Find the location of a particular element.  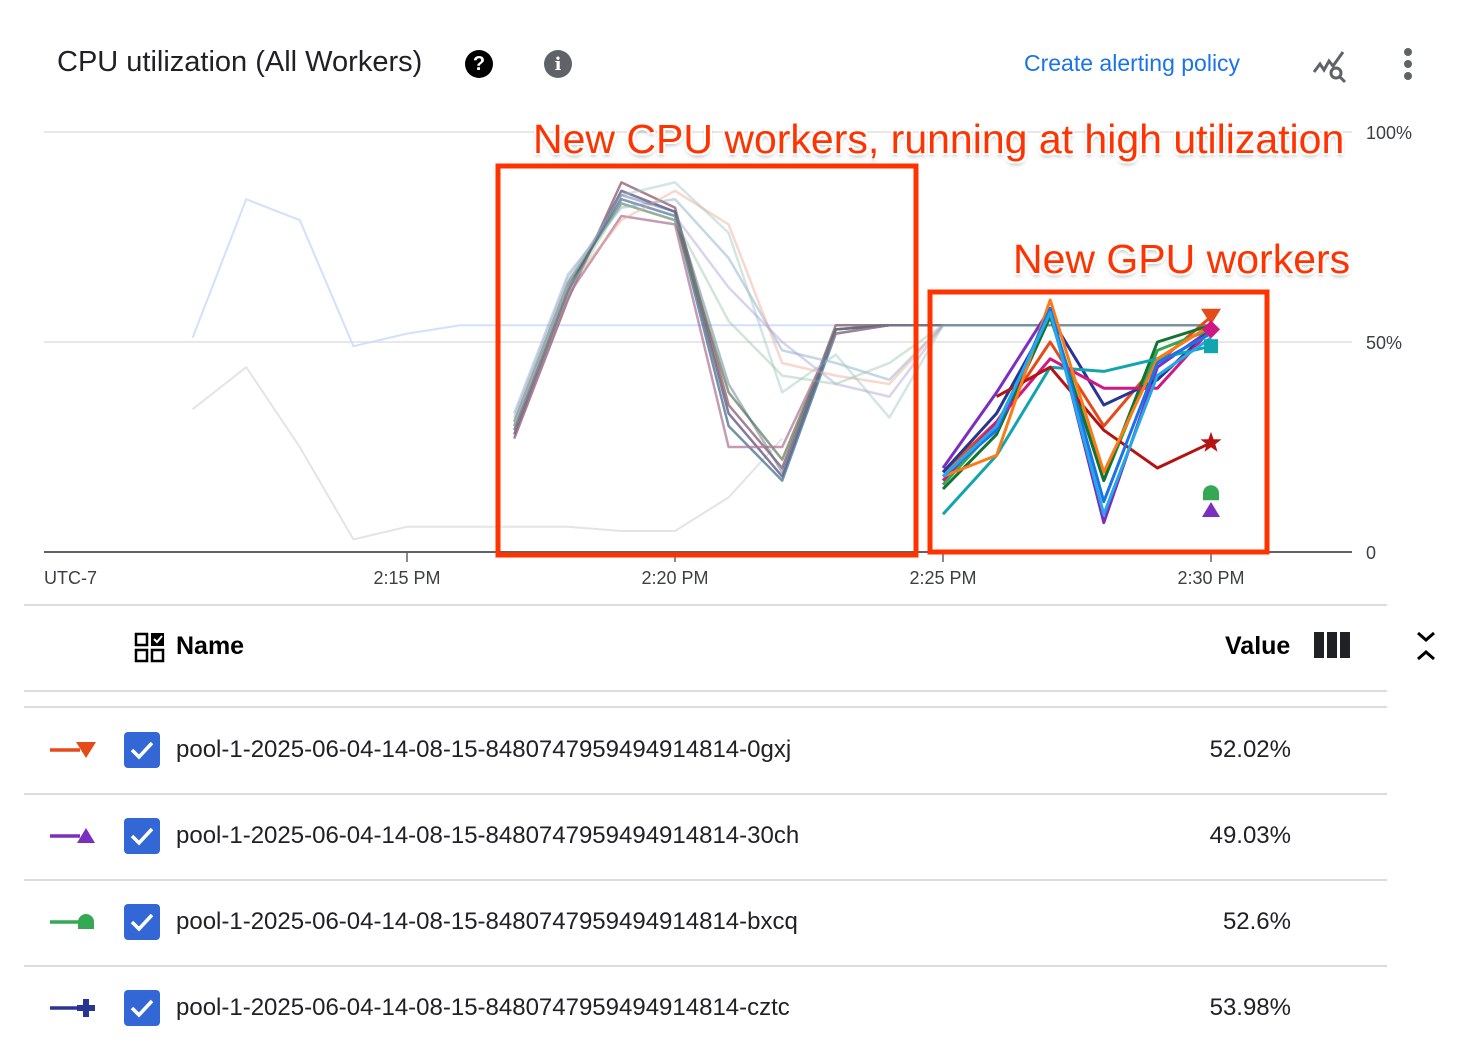

x-tick-label: 2:30 PM is located at coordinates (1210, 578).